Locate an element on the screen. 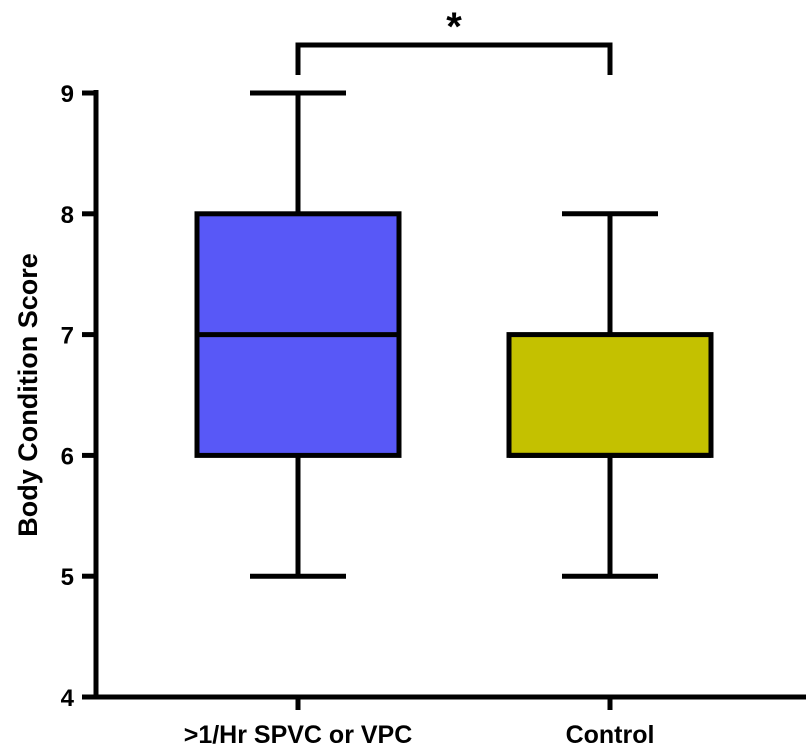  x-category-label: >1/Hr SPVC or VPC is located at coordinates (298, 735).